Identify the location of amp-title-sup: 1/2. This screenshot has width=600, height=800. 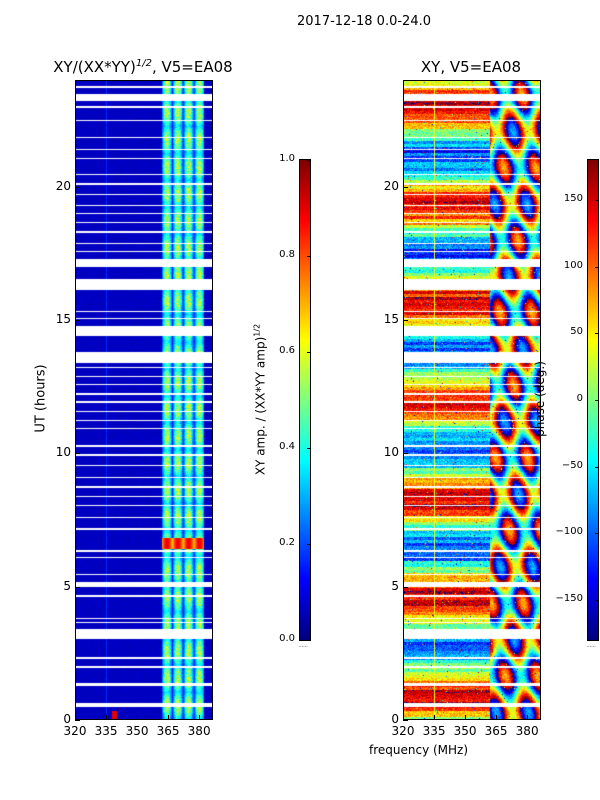
(143, 63).